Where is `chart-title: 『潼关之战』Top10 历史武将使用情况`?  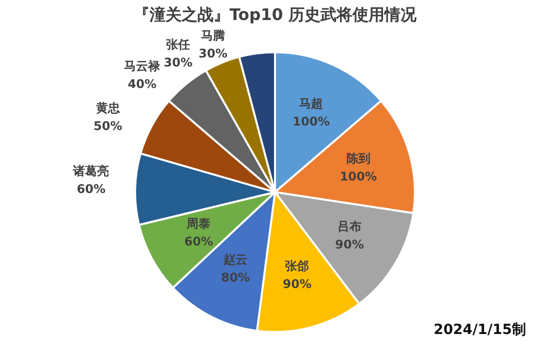 chart-title: 『潼关之战』Top10 历史武将使用情况 is located at coordinates (275, 14).